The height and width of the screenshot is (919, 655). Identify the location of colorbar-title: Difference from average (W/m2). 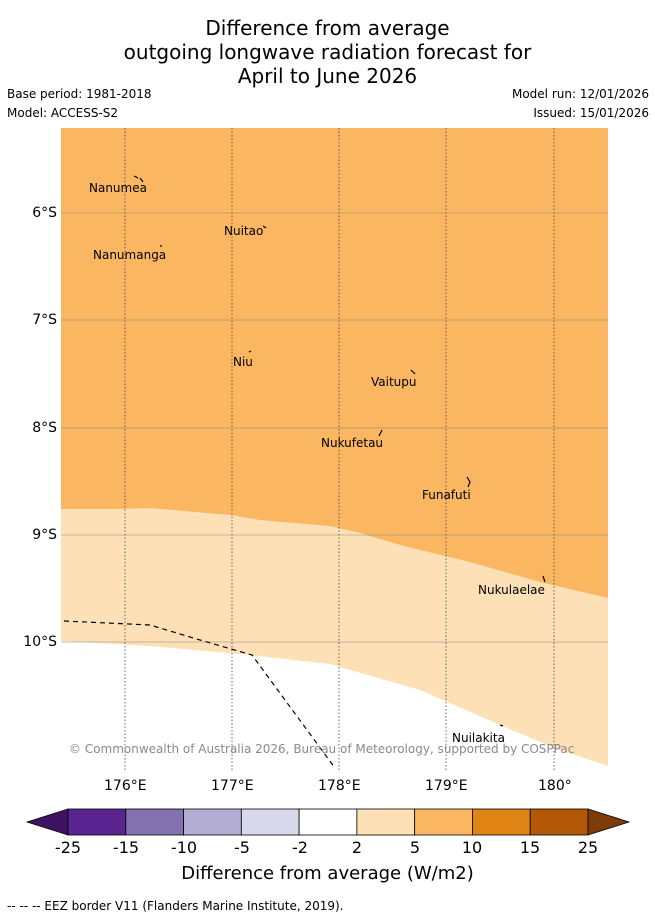
(327, 873).